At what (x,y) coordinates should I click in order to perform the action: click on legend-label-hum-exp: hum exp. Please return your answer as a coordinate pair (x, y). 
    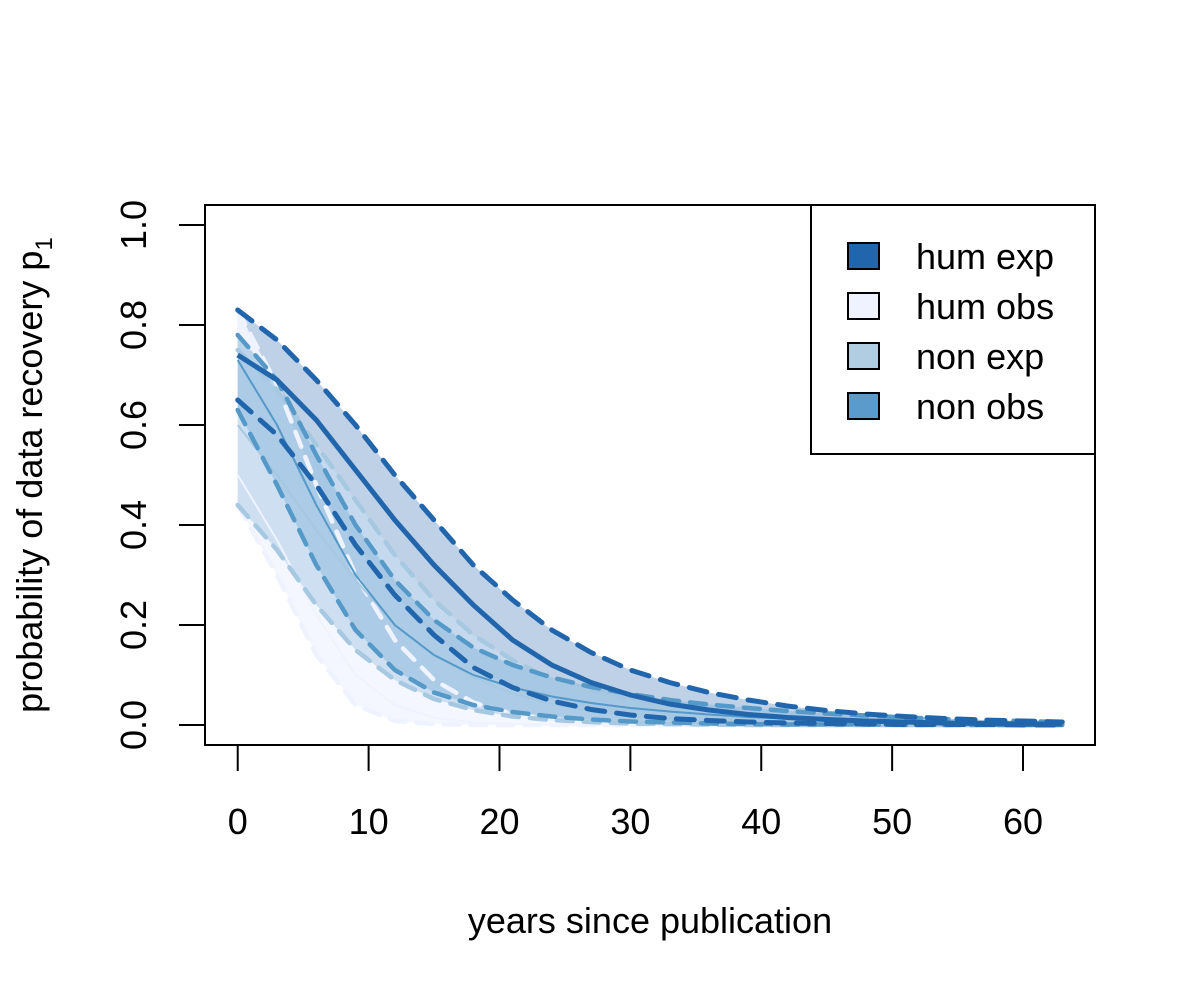
    Looking at the image, I should click on (985, 256).